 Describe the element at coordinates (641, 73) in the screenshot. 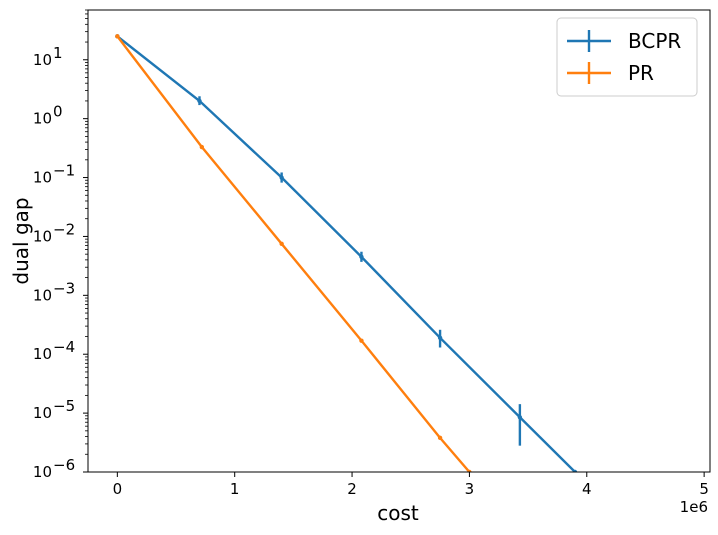

I see `legend-label: PR` at that location.